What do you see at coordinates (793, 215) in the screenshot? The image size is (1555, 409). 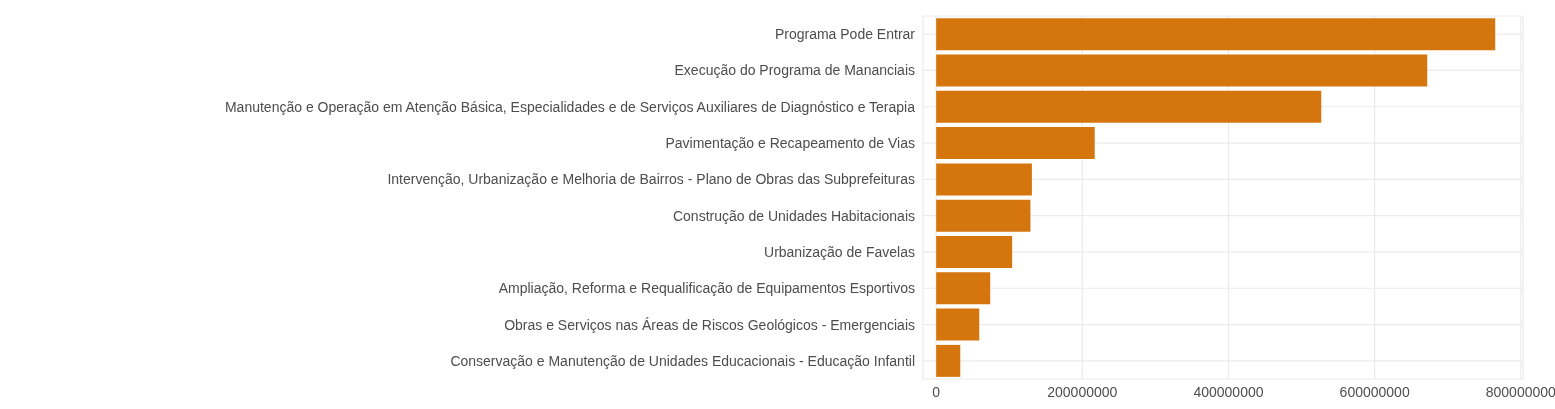 I see `y-tick-label: Construção de Unidades Habitacionais` at bounding box center [793, 215].